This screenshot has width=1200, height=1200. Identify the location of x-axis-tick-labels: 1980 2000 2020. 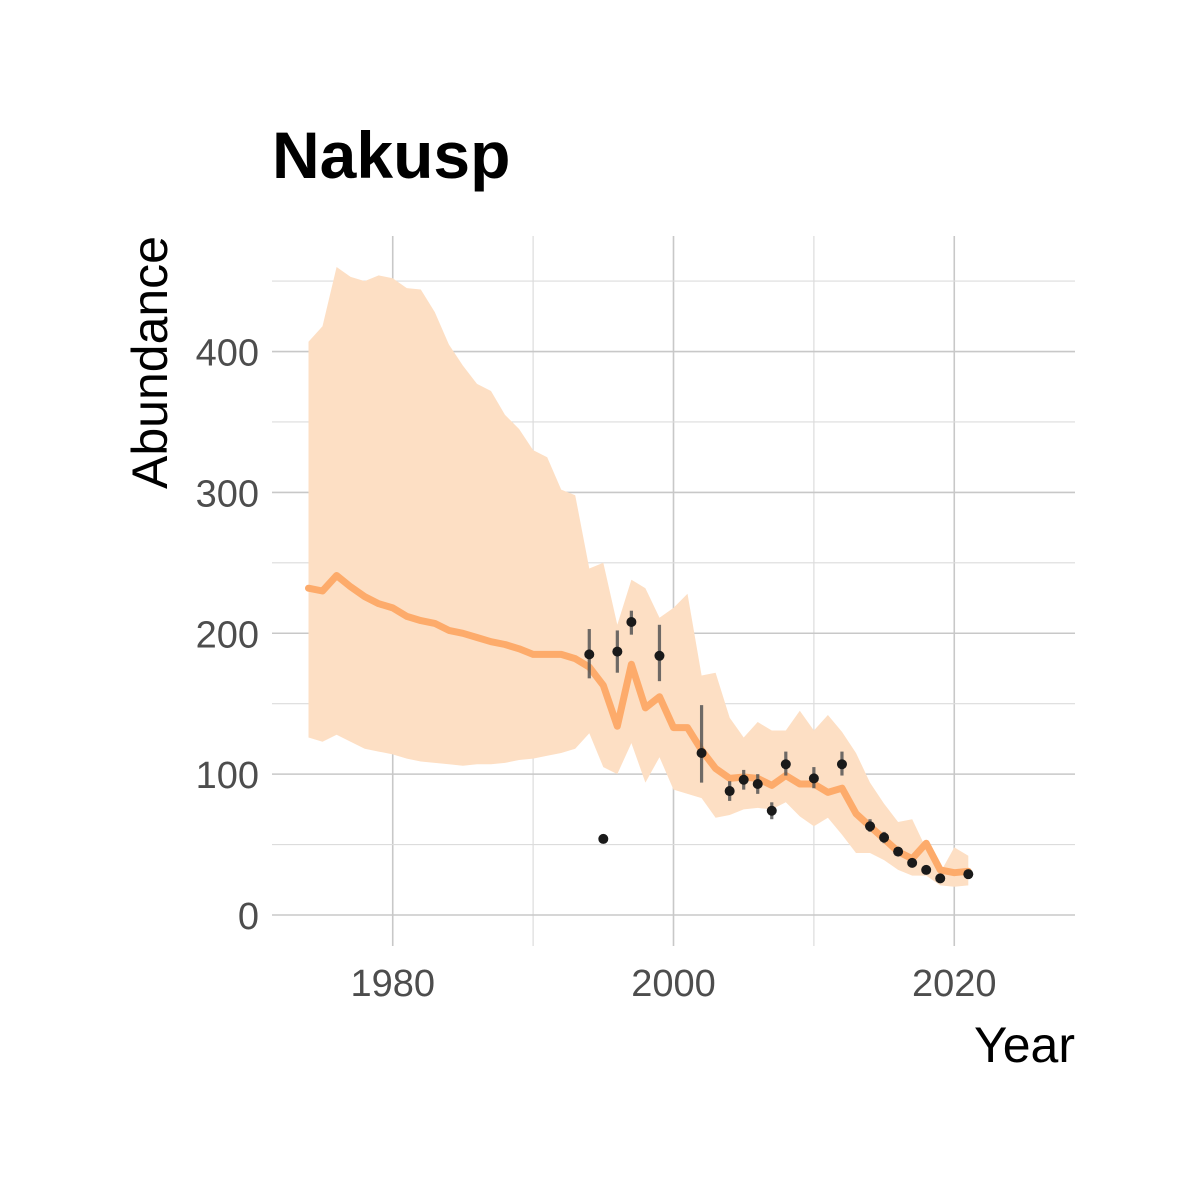
(673, 984).